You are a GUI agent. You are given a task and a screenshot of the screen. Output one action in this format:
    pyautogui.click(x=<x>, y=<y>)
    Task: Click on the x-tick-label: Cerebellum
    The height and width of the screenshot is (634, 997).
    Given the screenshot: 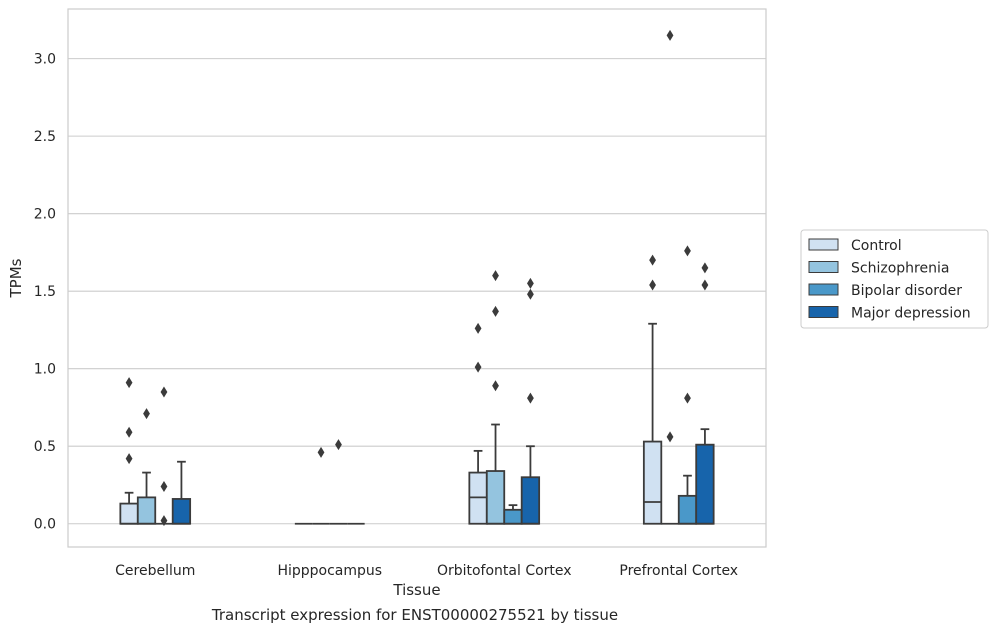 What is the action you would take?
    pyautogui.click(x=155, y=571)
    